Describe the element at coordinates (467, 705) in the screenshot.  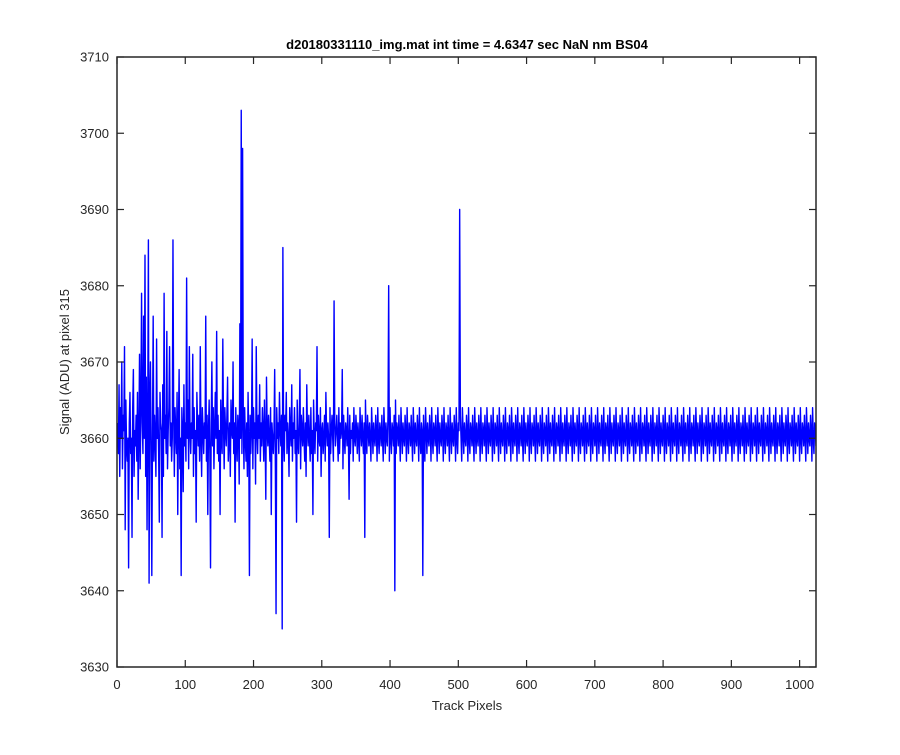
I see `x-axis-label: Track Pixels` at that location.